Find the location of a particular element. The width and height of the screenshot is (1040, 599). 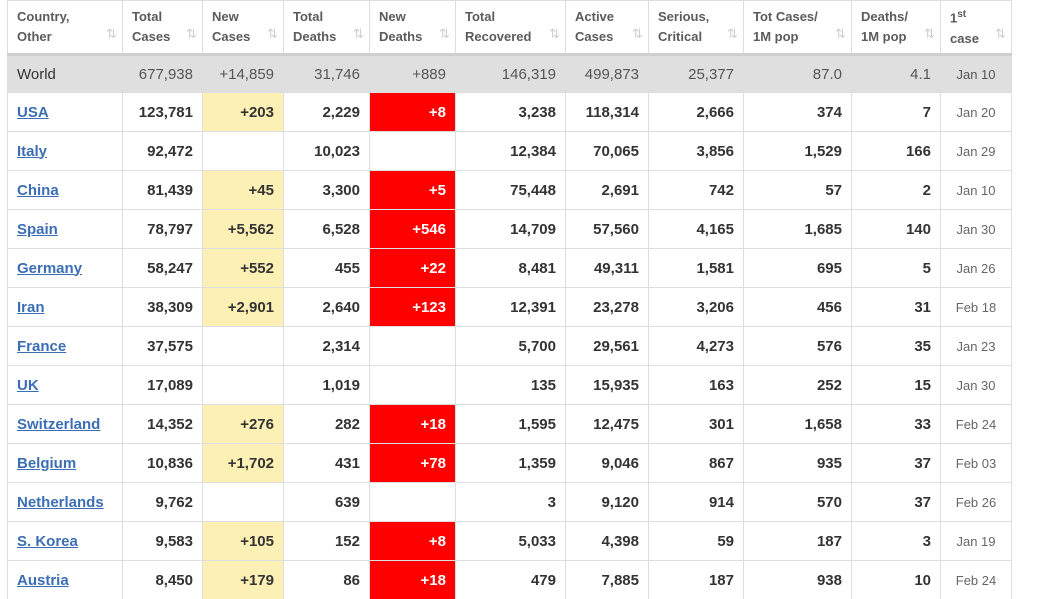

deaths-per-1m-cell: 166 is located at coordinates (896, 151).